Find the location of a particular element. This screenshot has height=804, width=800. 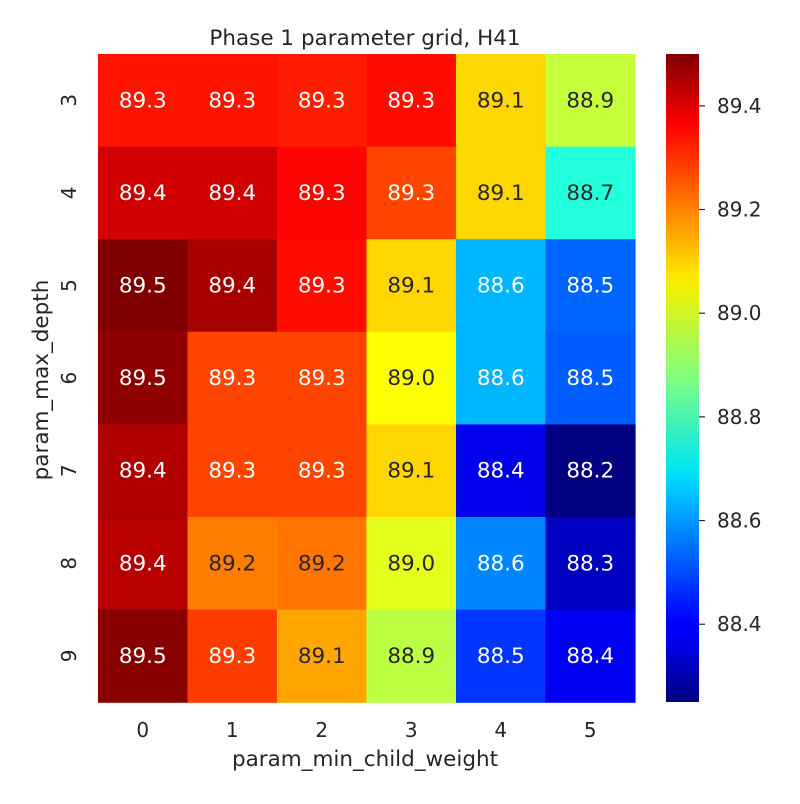

x-axis-label: param_min_child_weight is located at coordinates (365, 759).